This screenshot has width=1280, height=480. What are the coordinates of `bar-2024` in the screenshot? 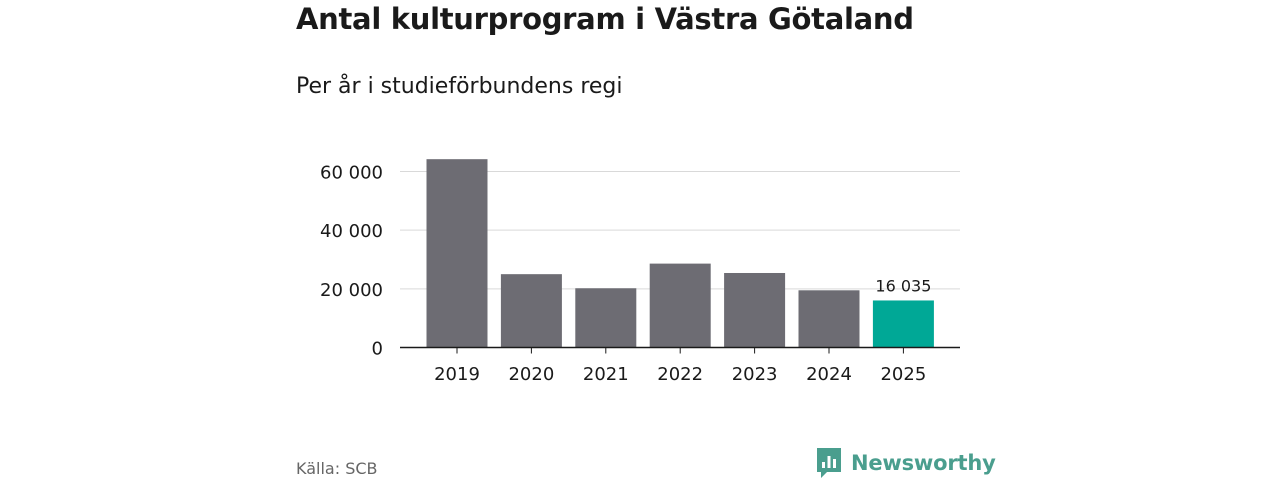 It's located at (829, 319).